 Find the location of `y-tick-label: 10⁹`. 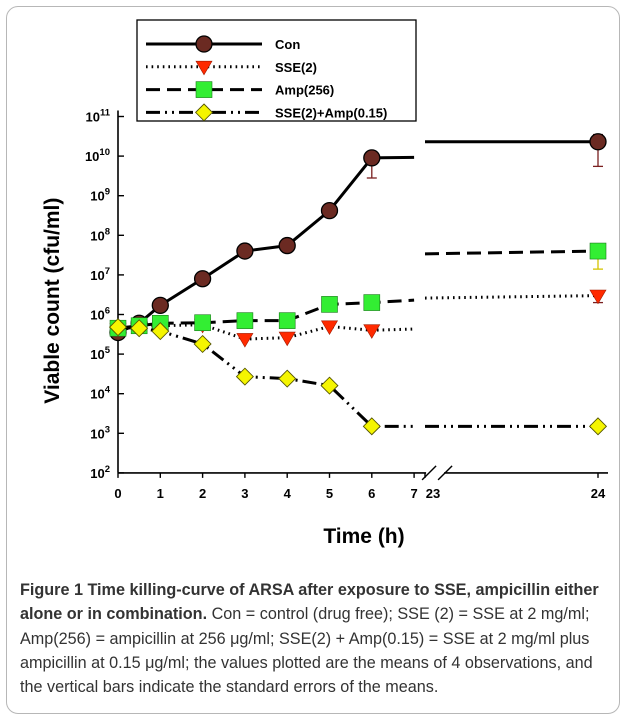

y-tick-label: 10⁹ is located at coordinates (100, 195).